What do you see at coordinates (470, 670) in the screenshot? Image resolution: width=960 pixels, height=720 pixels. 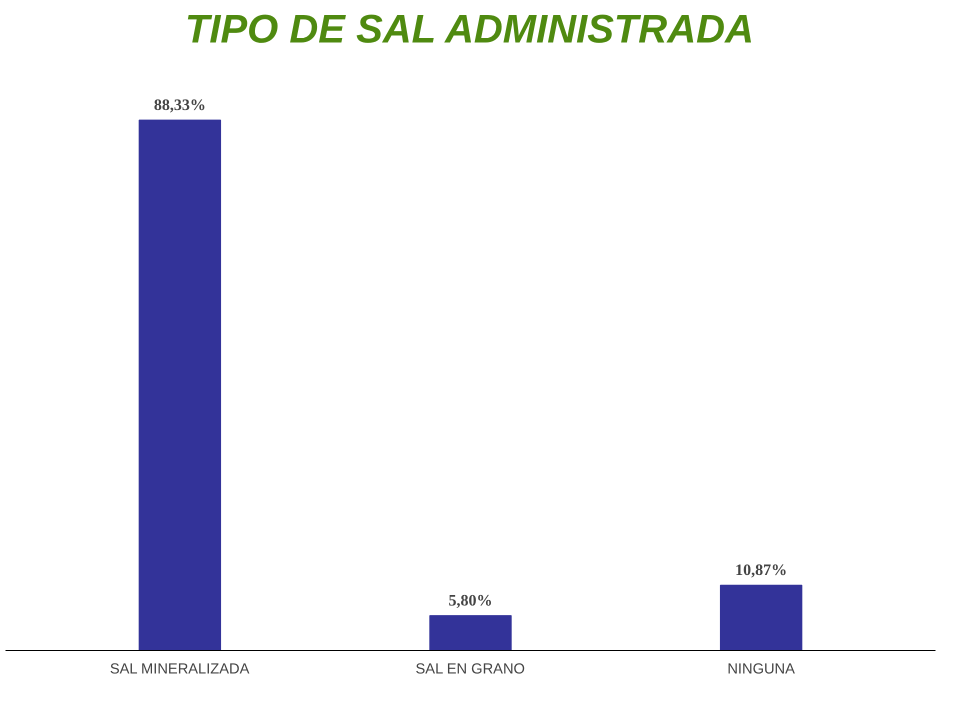 I see `x-tick-label: SAL EN GRANO` at bounding box center [470, 670].